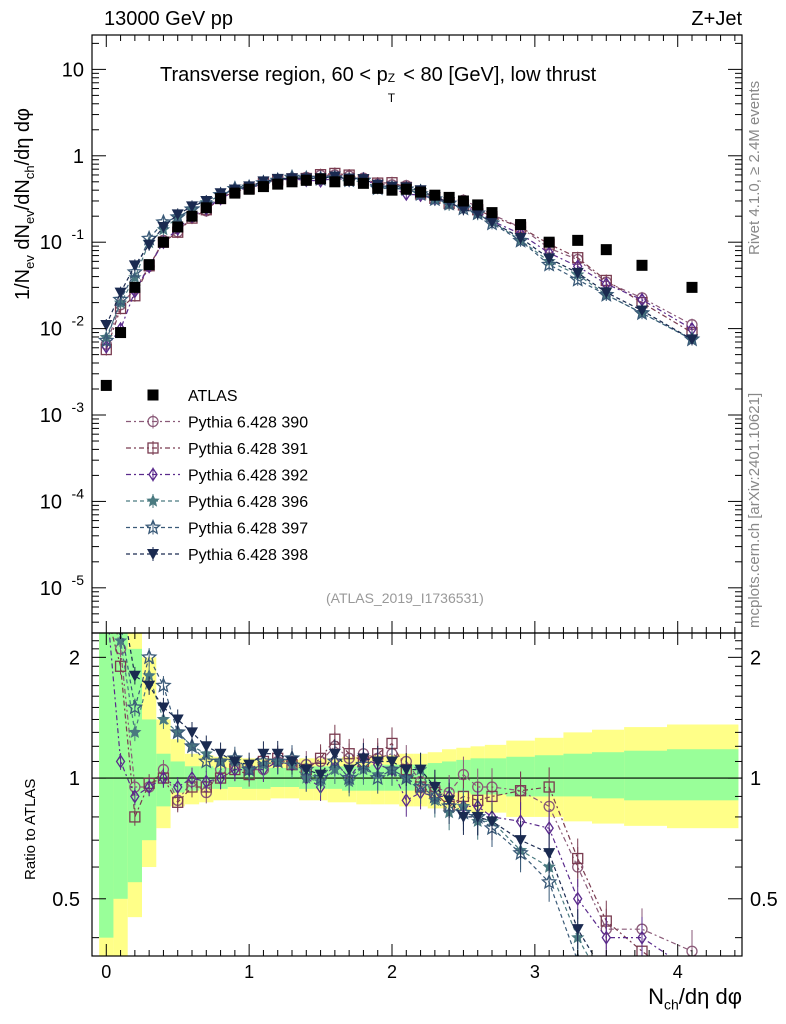 Image resolution: width=786 pixels, height=1024 pixels. I want to click on legend-label-ATLAS: ATLAS, so click(213, 396).